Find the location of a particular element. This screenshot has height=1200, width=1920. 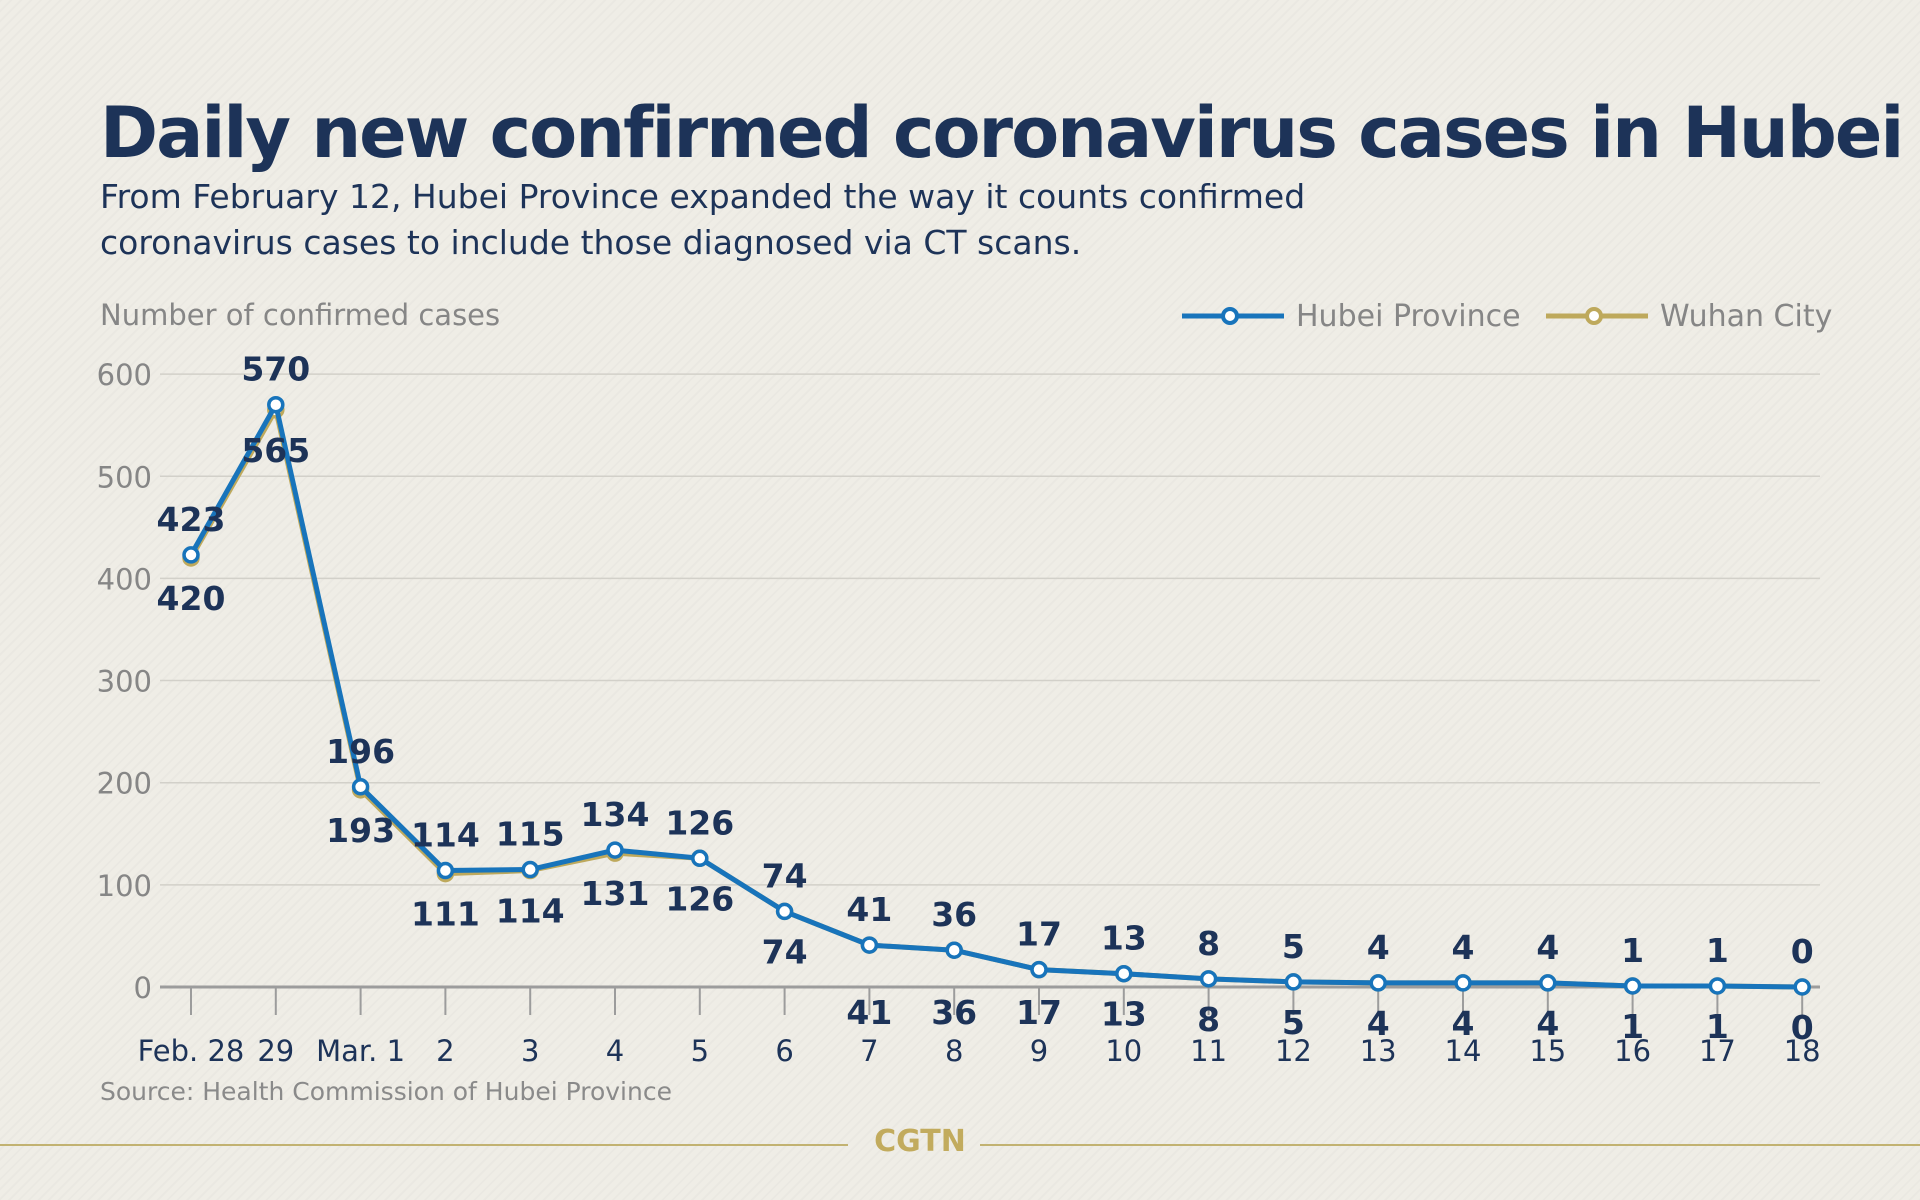

legend: Hubei Province Wuhan City is located at coordinates (1507, 316).